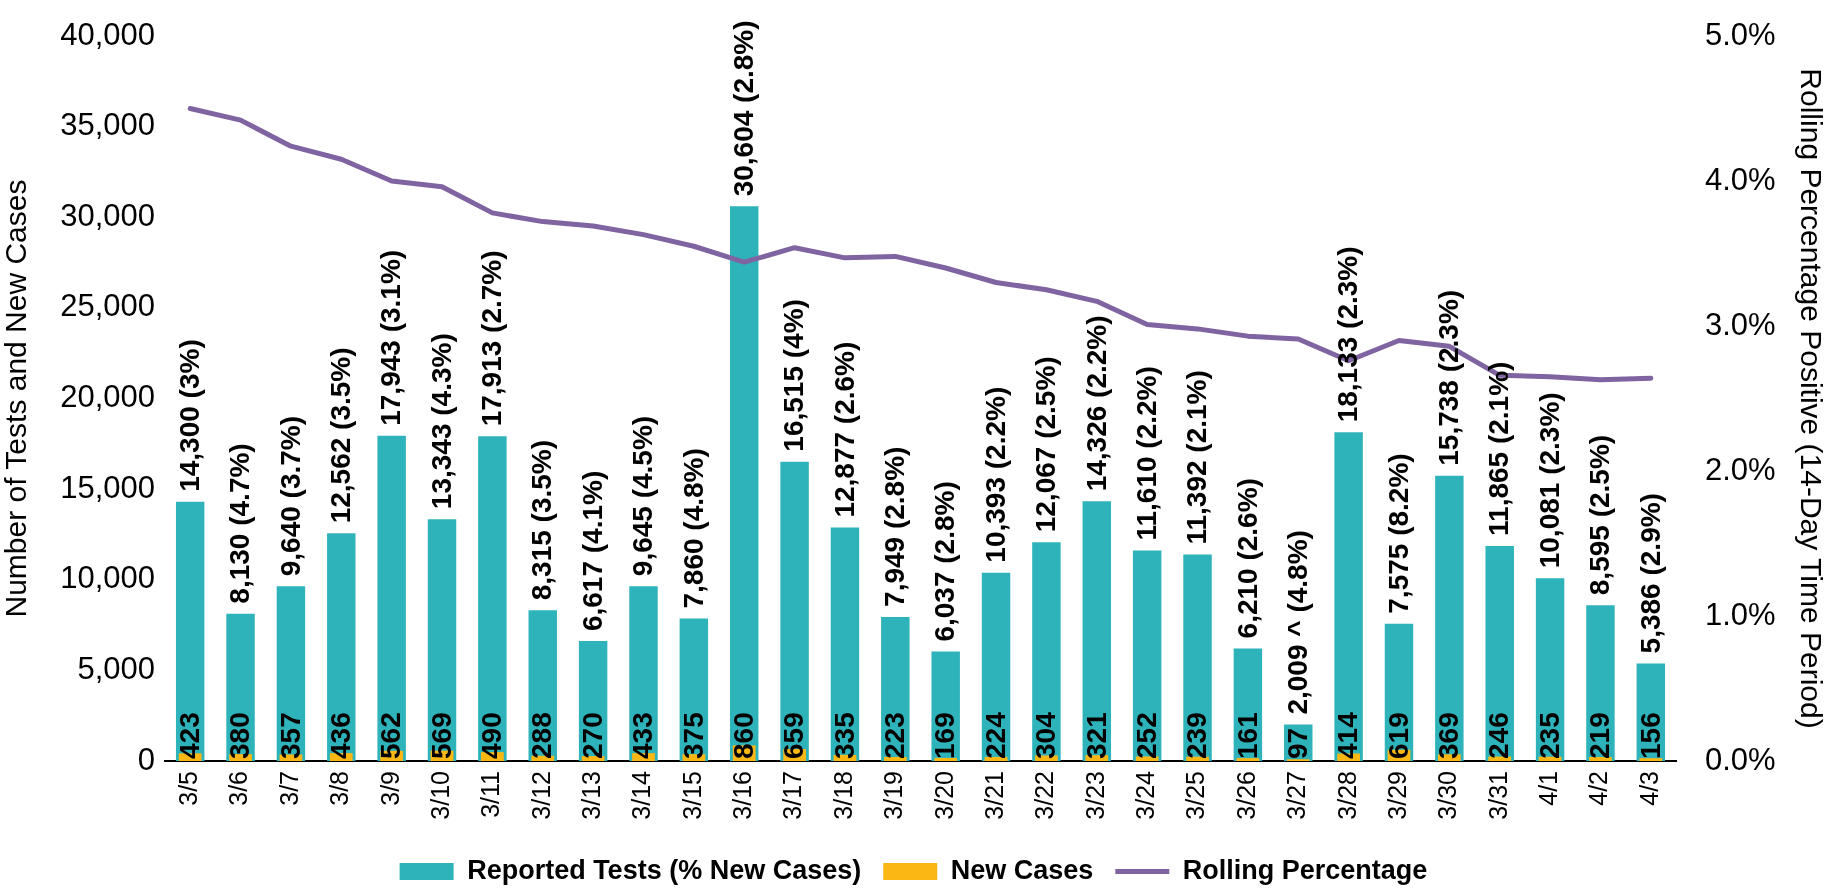 This screenshot has width=1827, height=895. What do you see at coordinates (1648, 788) in the screenshot?
I see `x-tick-label: 4/3` at bounding box center [1648, 788].